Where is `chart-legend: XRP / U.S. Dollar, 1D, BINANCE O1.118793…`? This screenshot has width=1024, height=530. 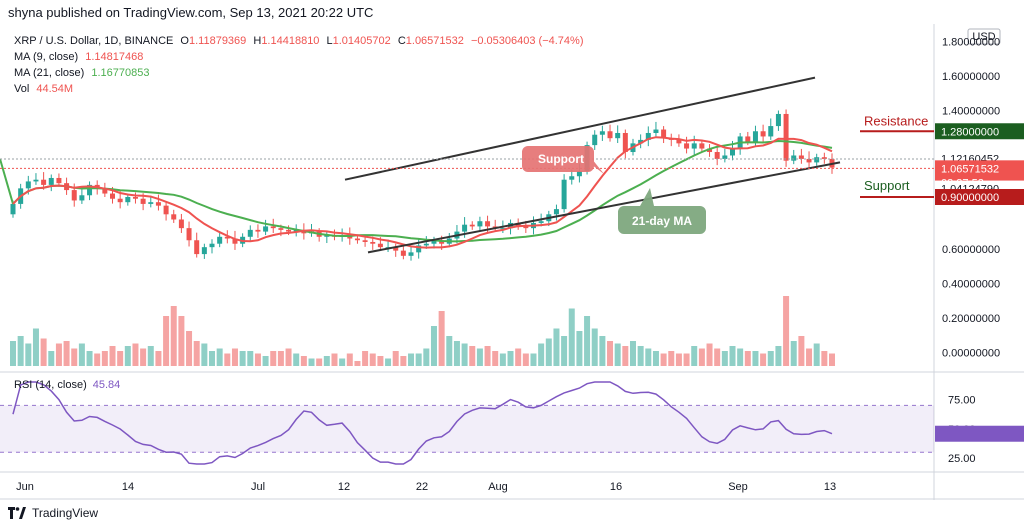
chart-legend: XRP / U.S. Dollar, 1D, BINANCE O1.118793… is located at coordinates (299, 65).